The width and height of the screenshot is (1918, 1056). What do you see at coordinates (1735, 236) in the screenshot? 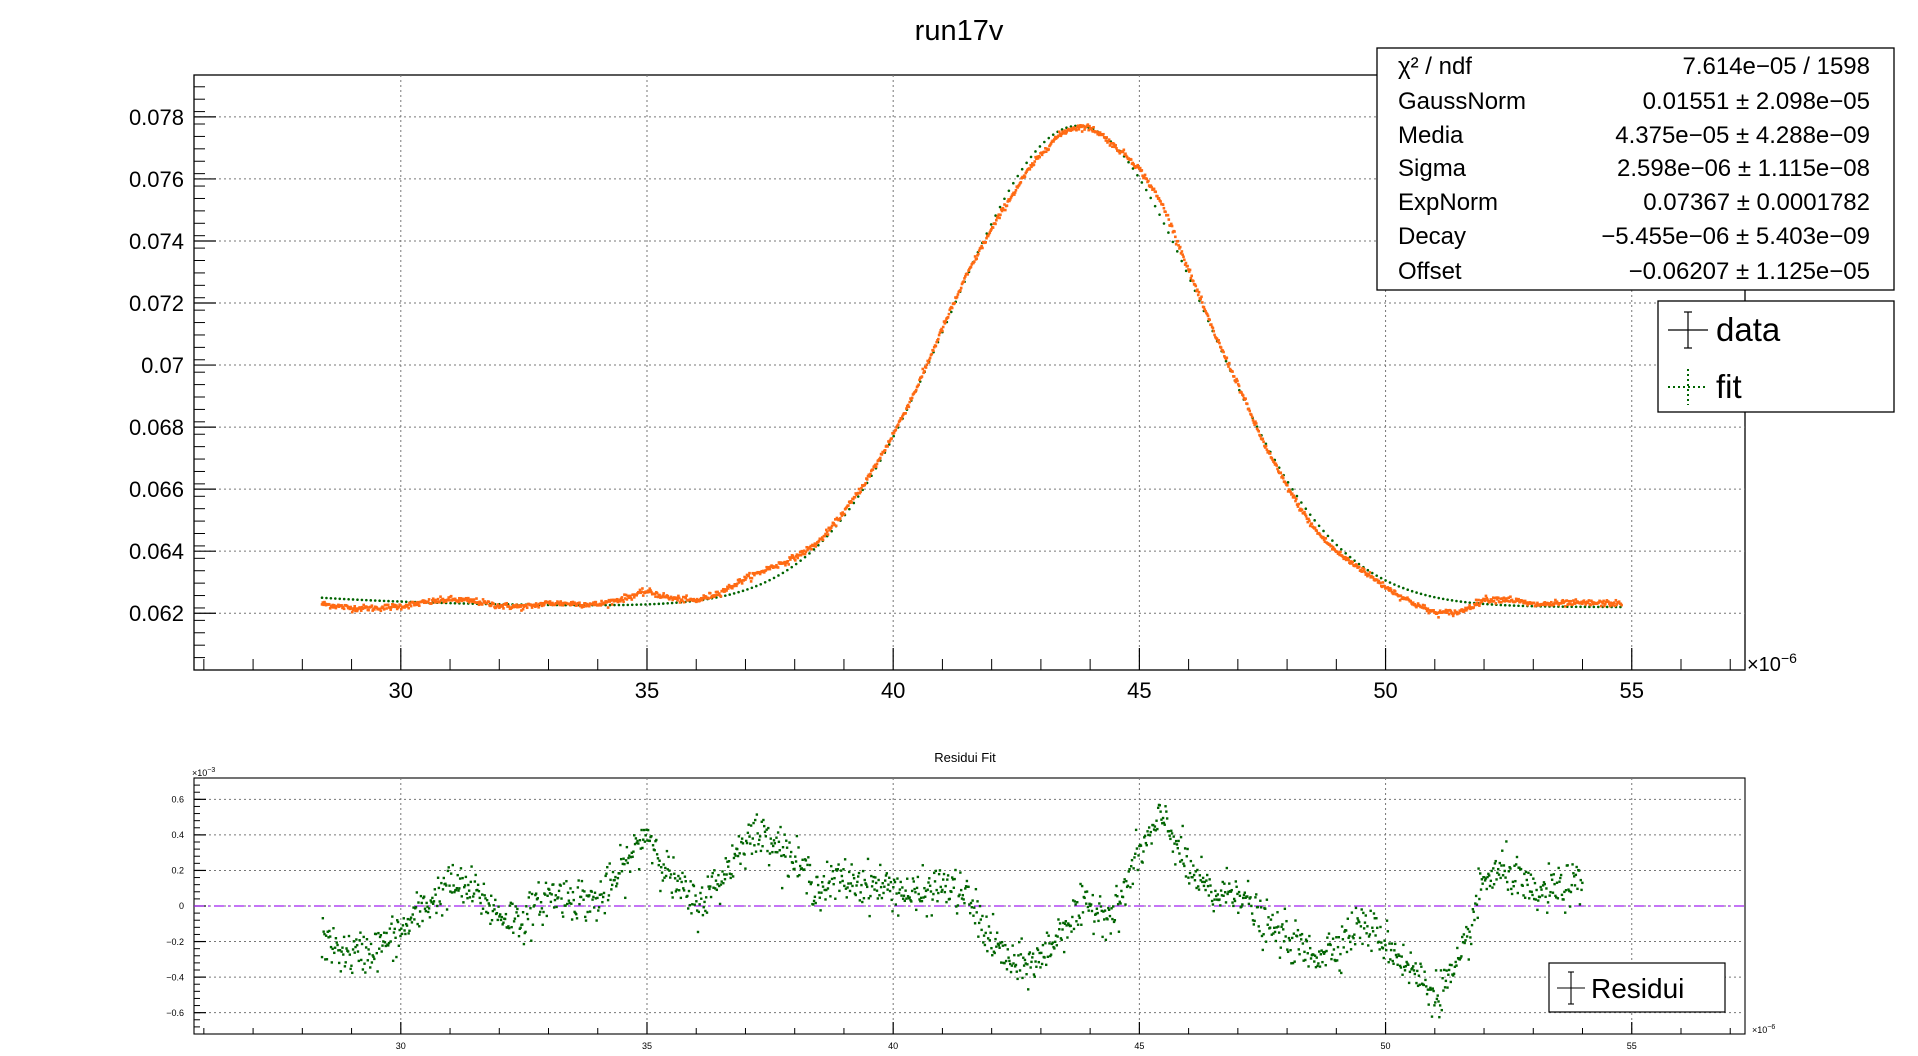
I see `stats-row-value: −5.455e−06 ± 5.403e−09` at bounding box center [1735, 236].